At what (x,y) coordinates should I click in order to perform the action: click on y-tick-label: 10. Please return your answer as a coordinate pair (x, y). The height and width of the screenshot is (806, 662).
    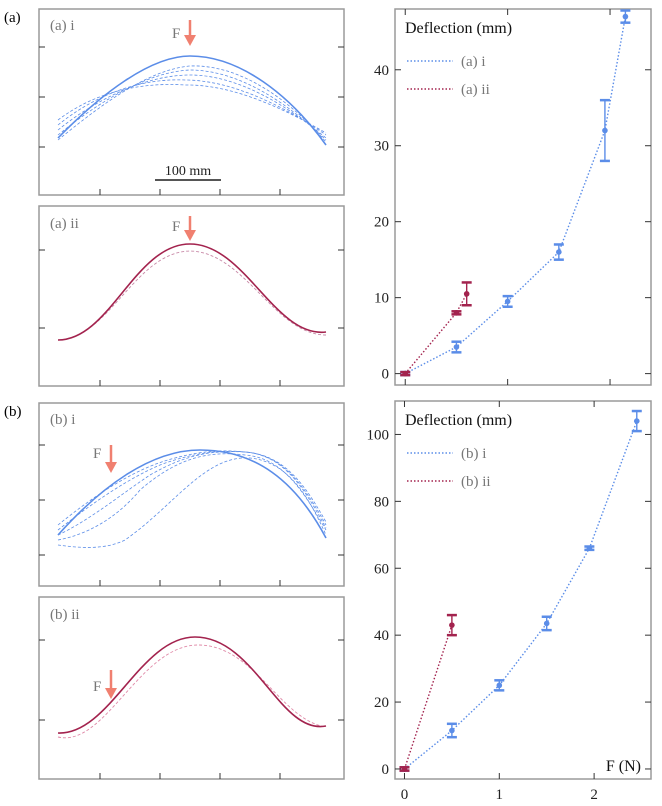
    Looking at the image, I should click on (381, 299).